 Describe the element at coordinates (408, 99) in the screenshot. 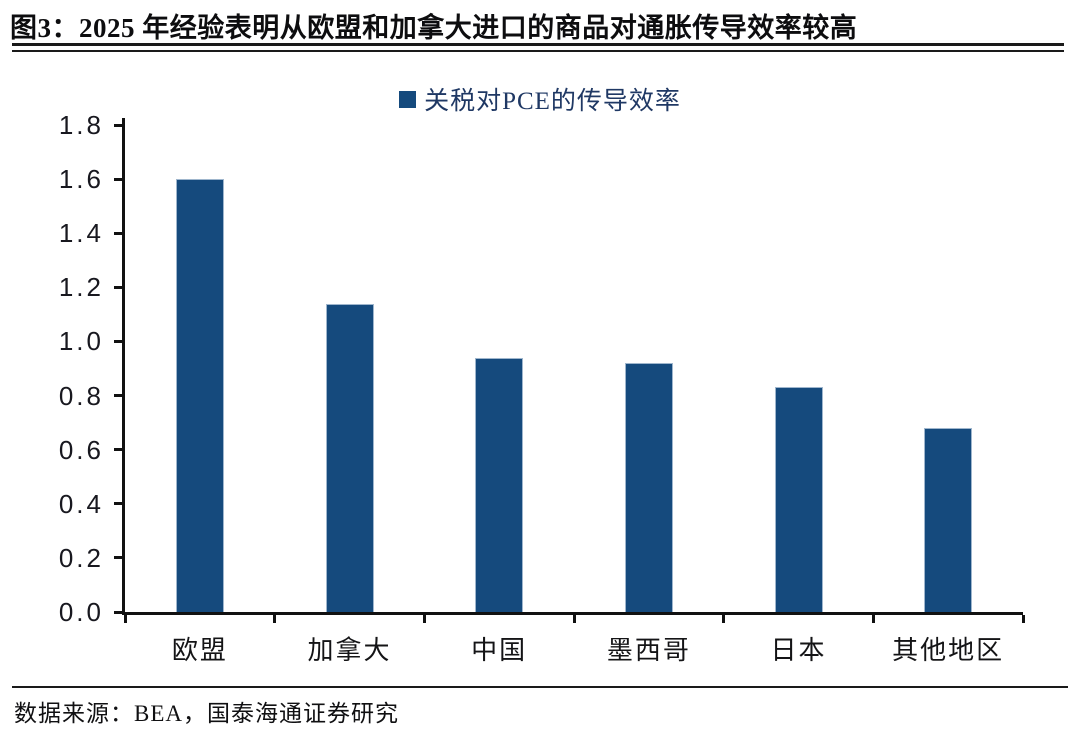

I see `legend-marker-icon` at that location.